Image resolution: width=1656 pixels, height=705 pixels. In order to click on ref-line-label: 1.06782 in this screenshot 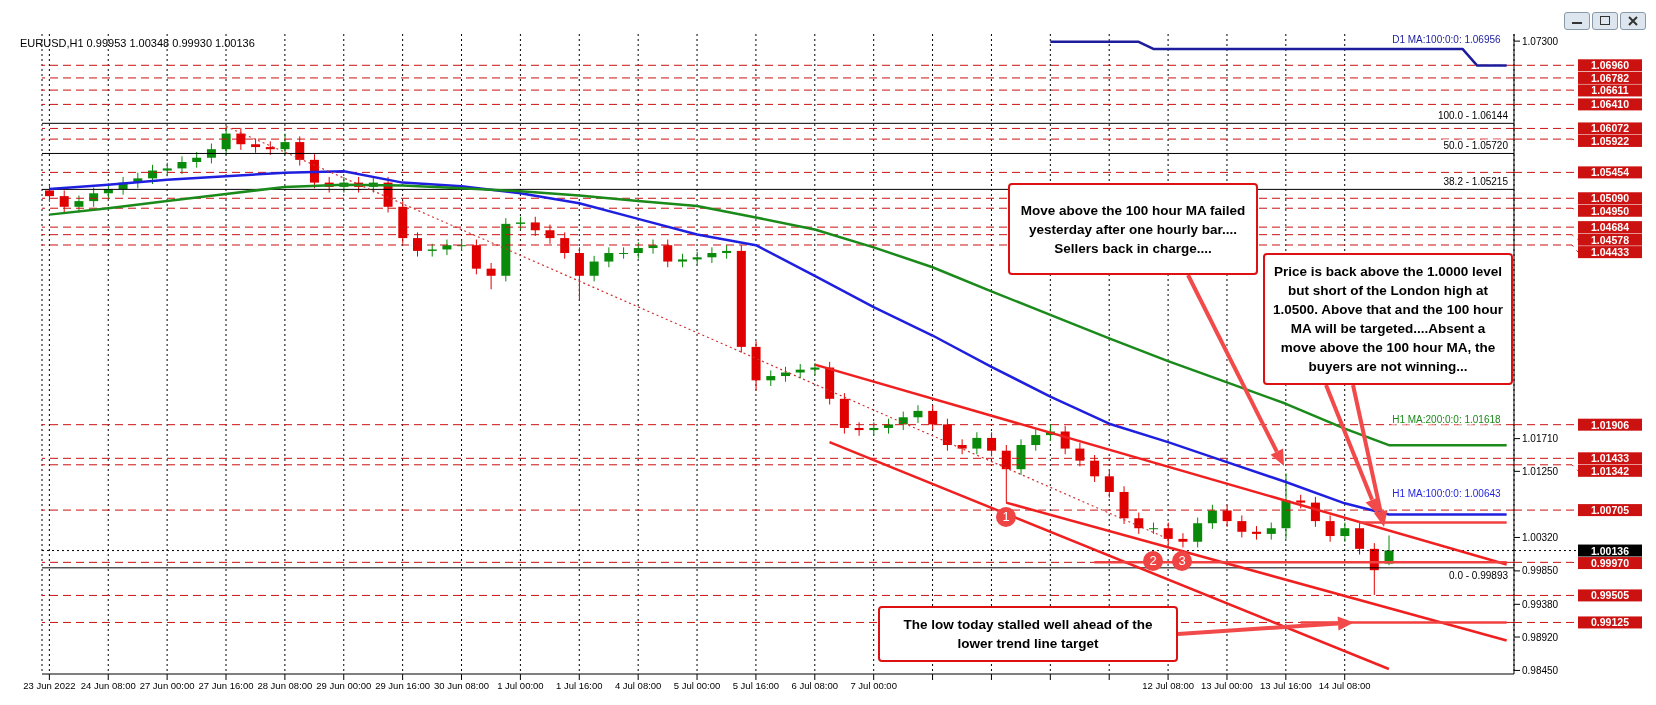, I will do `click(1610, 77)`.